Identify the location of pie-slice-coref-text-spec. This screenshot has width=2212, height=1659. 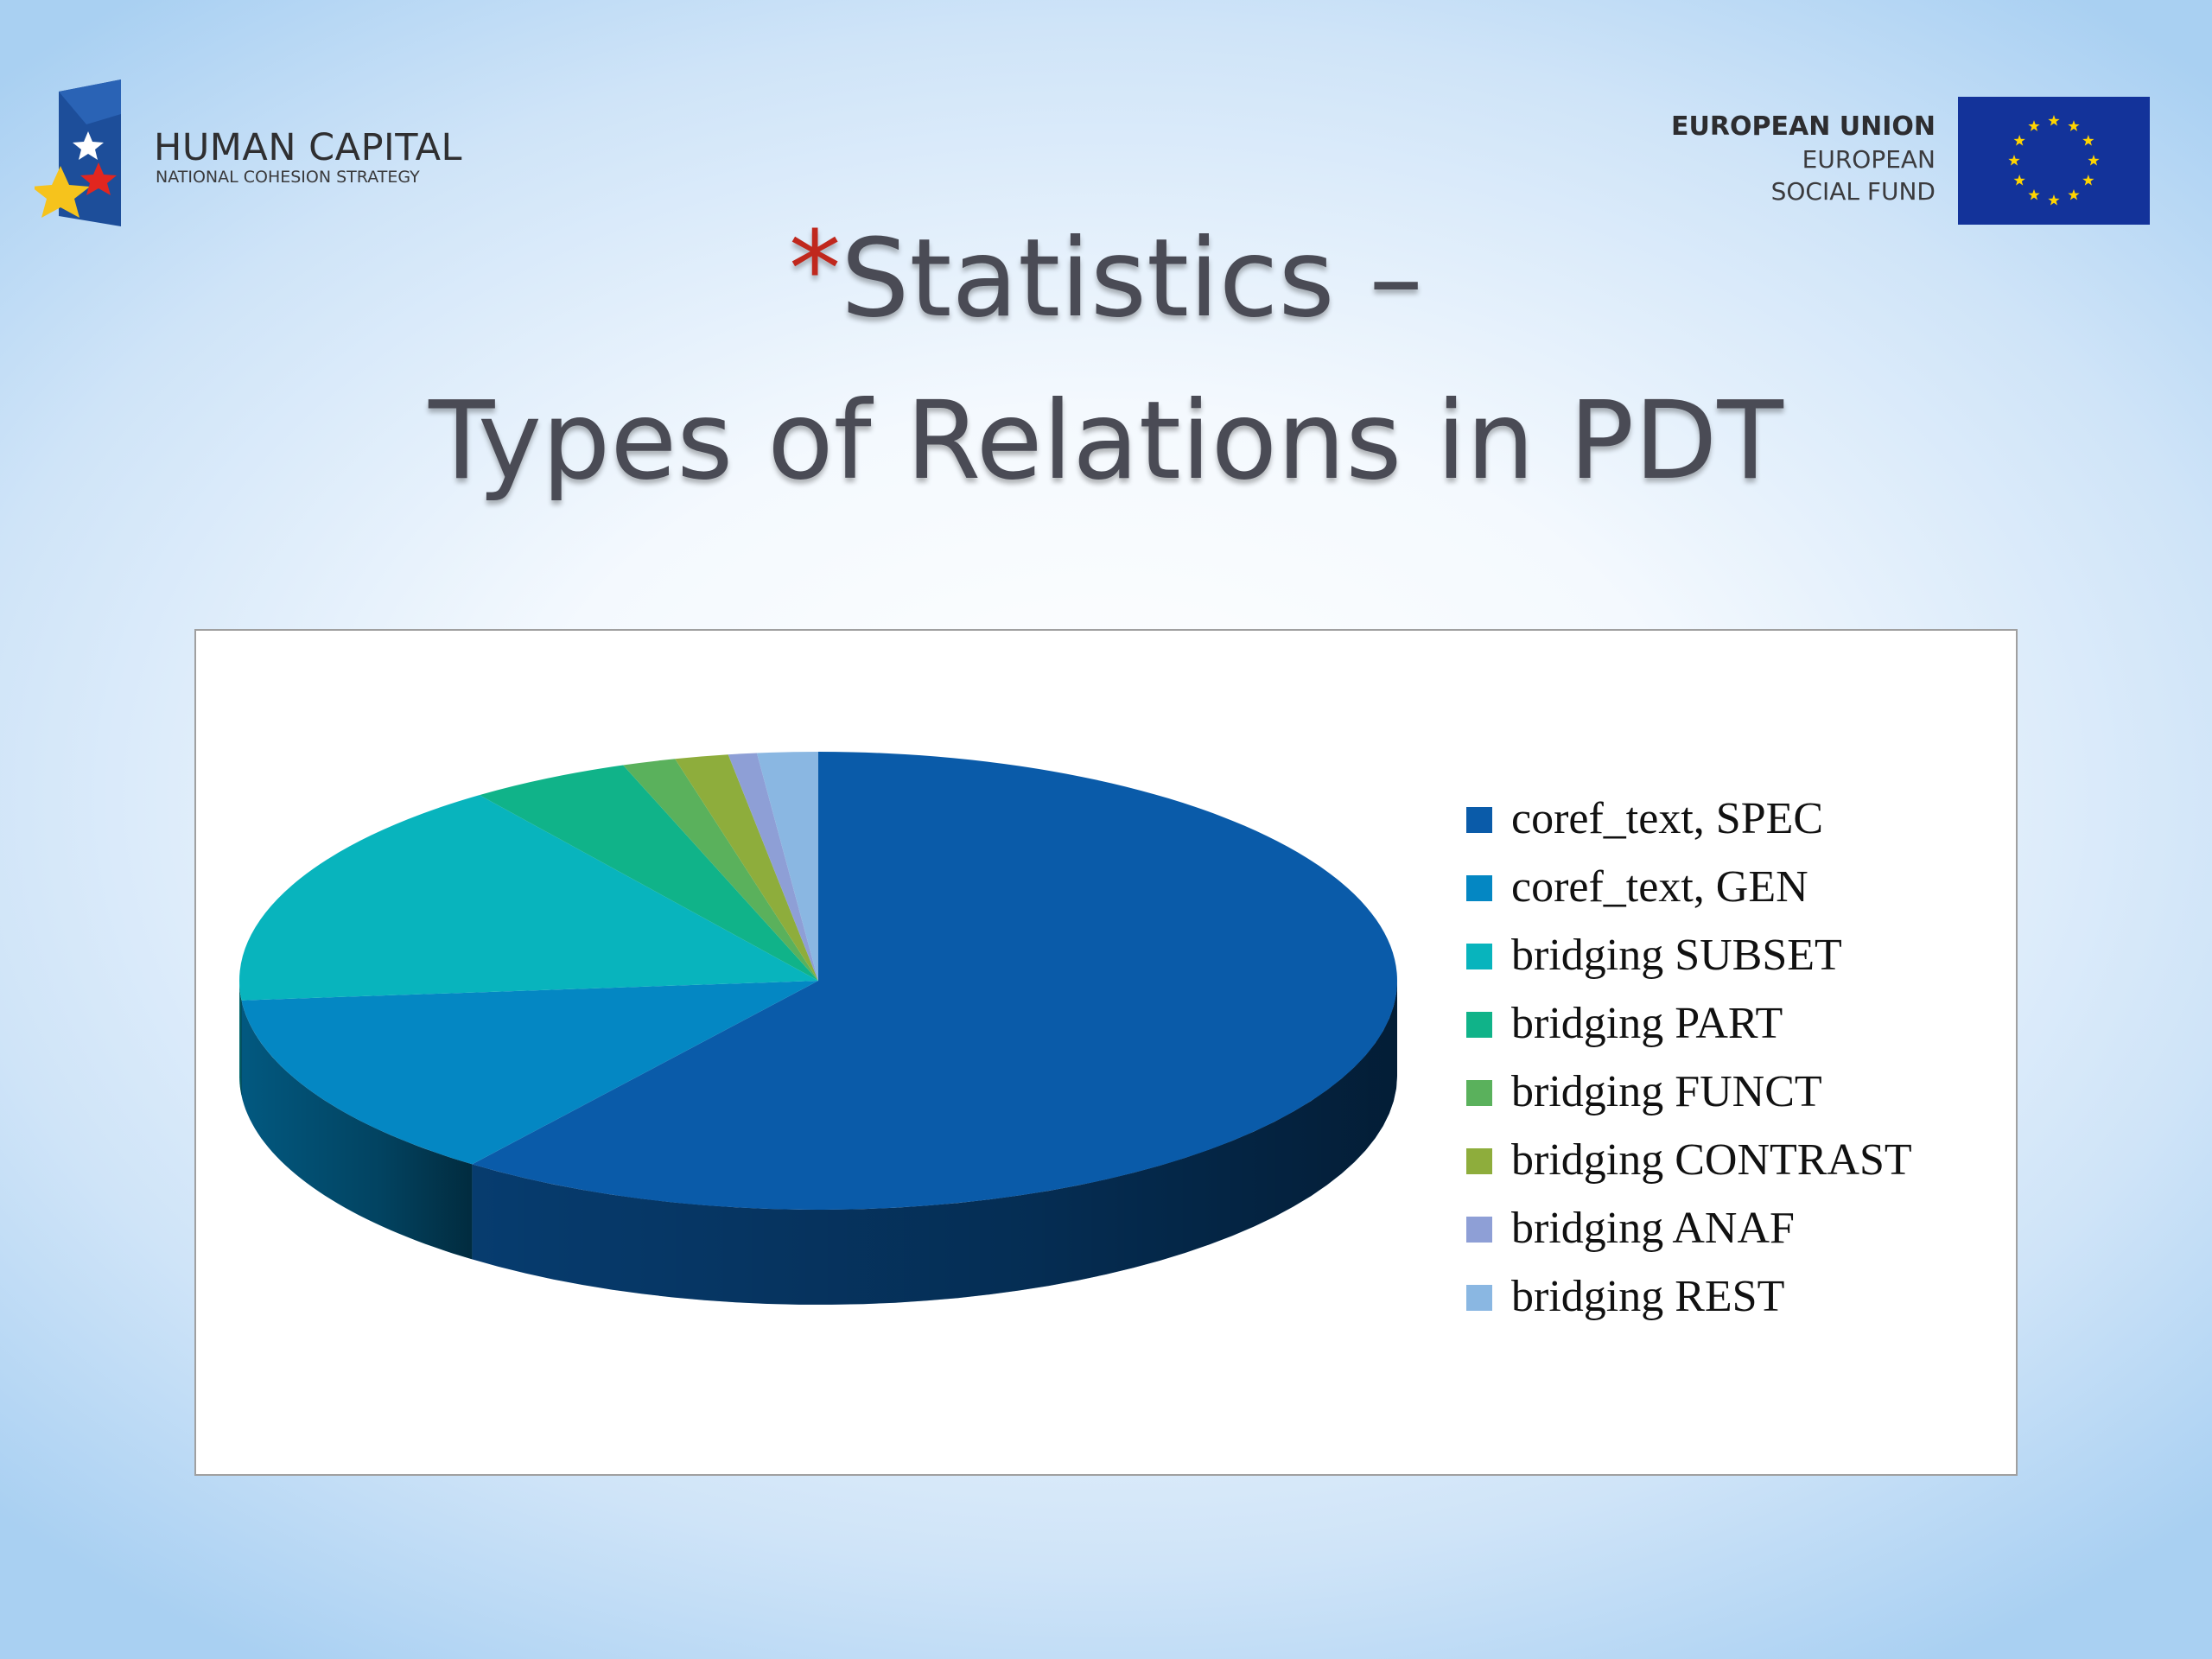
(934, 981).